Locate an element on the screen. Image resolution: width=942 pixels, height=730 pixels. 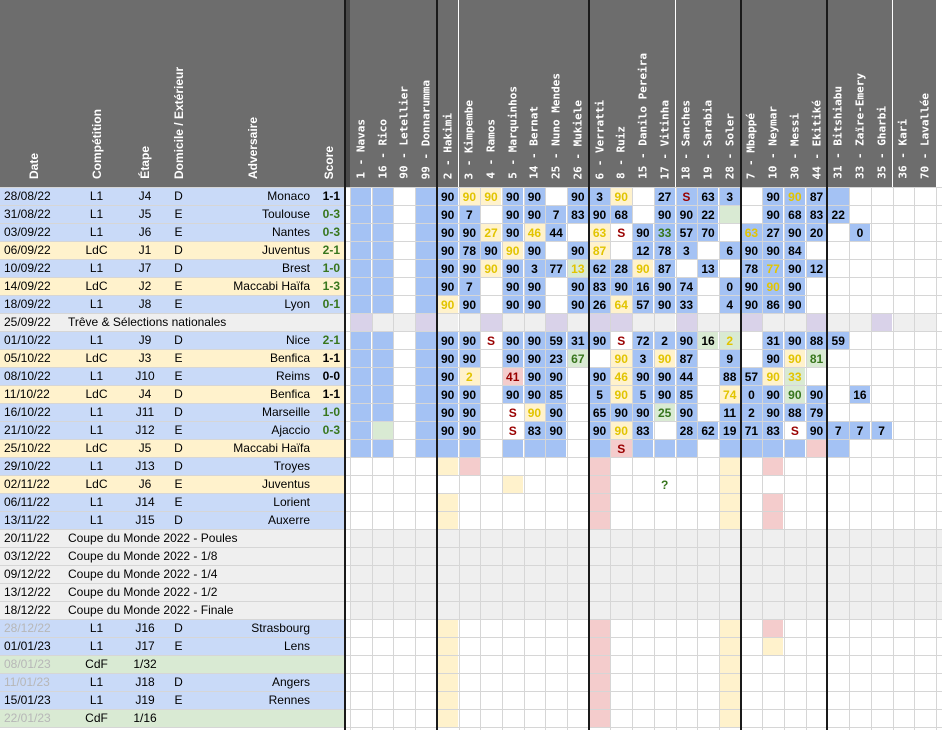
player-name: 33 - Zaïre-Emery is located at coordinates (860, 126).